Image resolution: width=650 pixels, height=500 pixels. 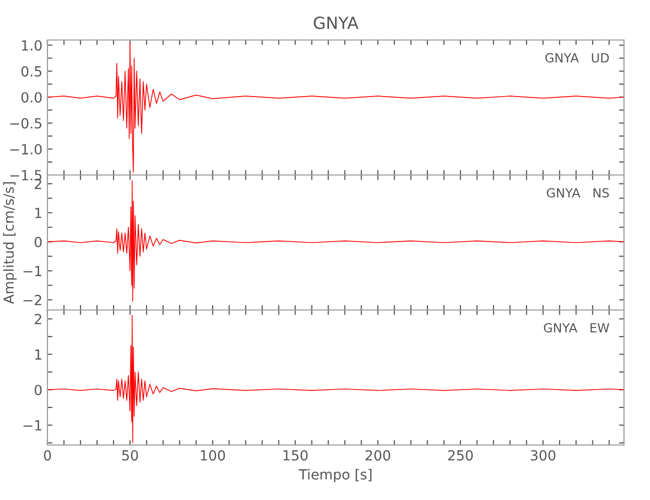 I want to click on annotation: GNYA NS, so click(x=577, y=193).